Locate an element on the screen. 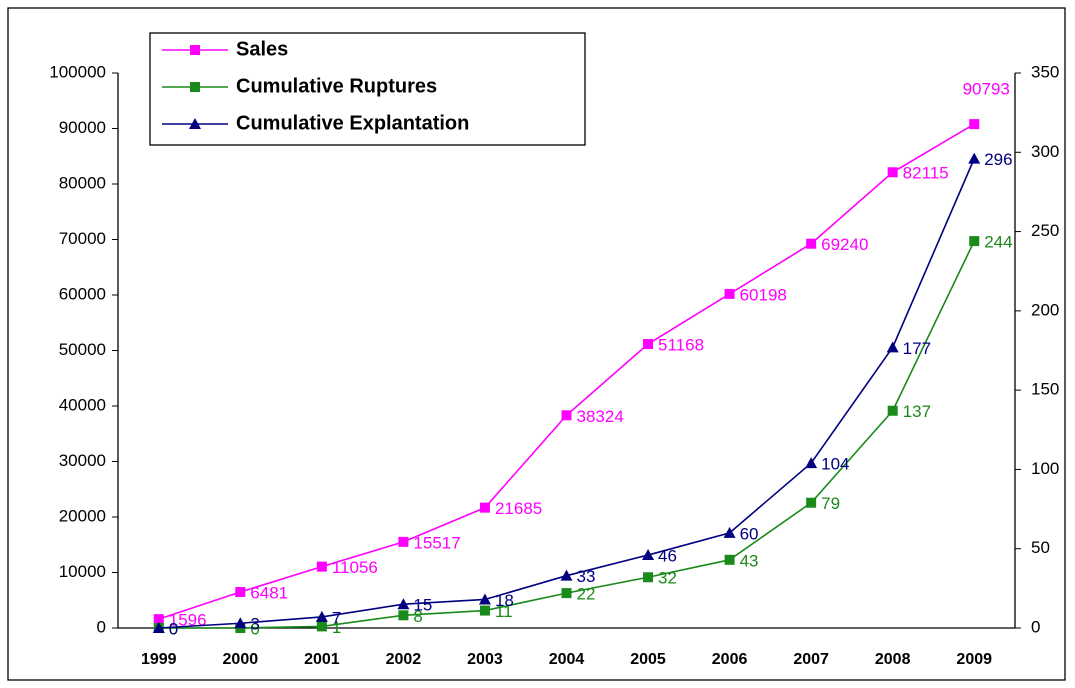 This screenshot has height=688, width=1075. data-label: 6481 is located at coordinates (269, 593).